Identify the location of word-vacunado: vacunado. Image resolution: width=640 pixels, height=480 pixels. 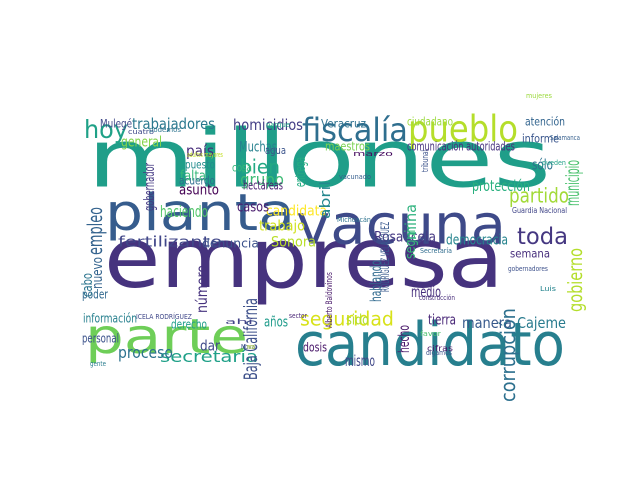
(355, 177).